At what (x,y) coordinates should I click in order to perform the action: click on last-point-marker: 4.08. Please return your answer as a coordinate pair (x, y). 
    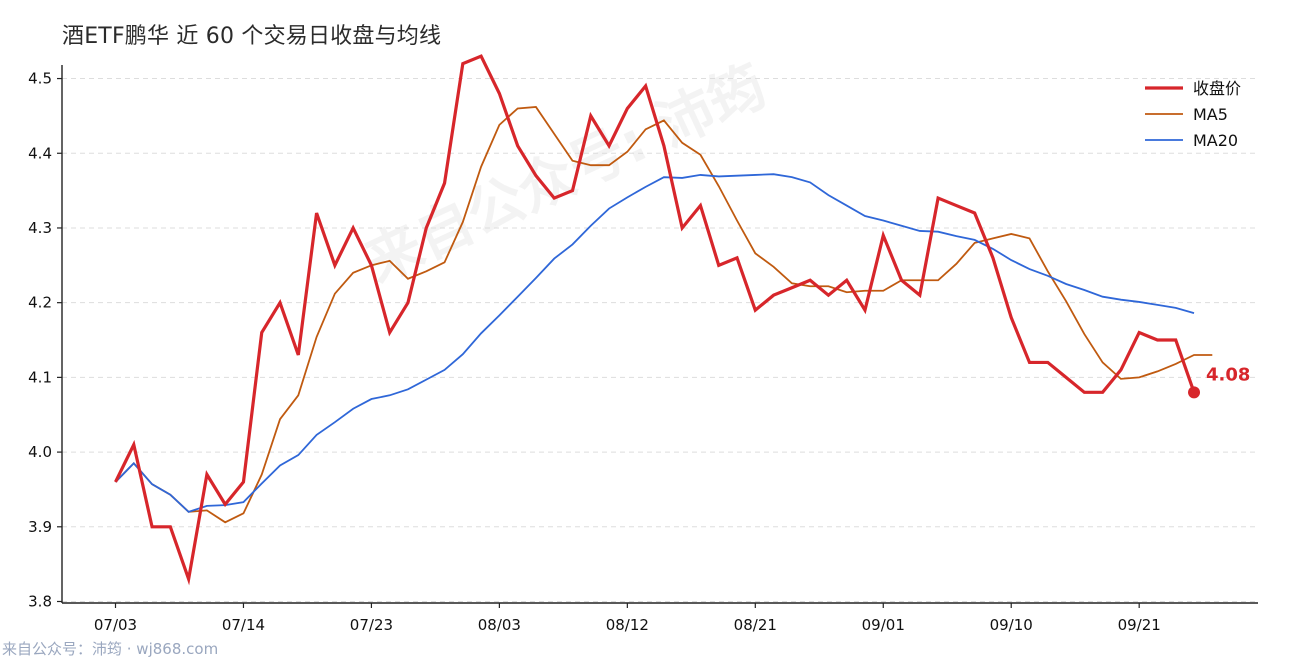
    Looking at the image, I should click on (1219, 381).